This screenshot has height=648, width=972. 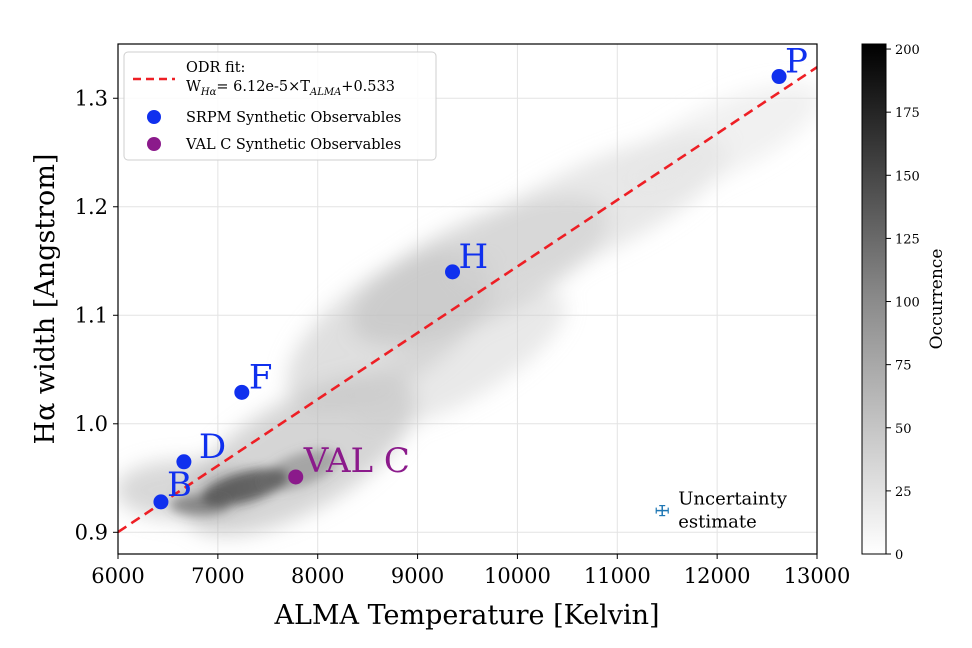 I want to click on y-tick-label: 1.3, so click(x=91, y=98).